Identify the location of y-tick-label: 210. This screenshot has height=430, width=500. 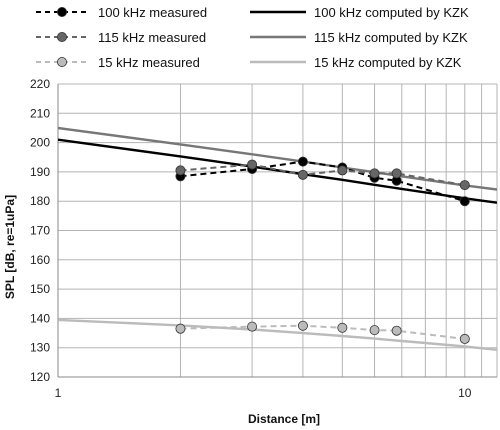
(40, 113).